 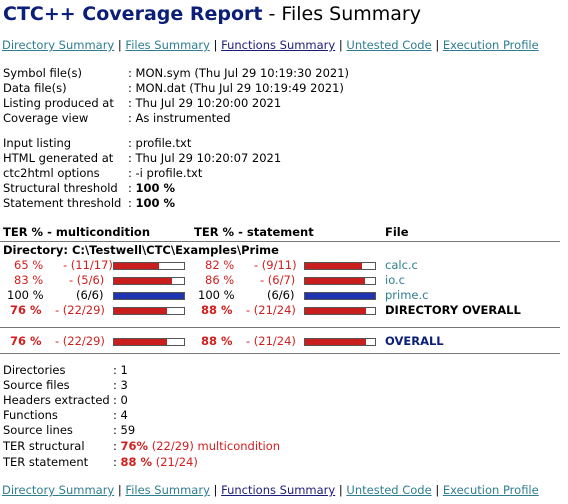 I want to click on directory-overall-label: DIRECTORY OVERALL, so click(x=453, y=310).